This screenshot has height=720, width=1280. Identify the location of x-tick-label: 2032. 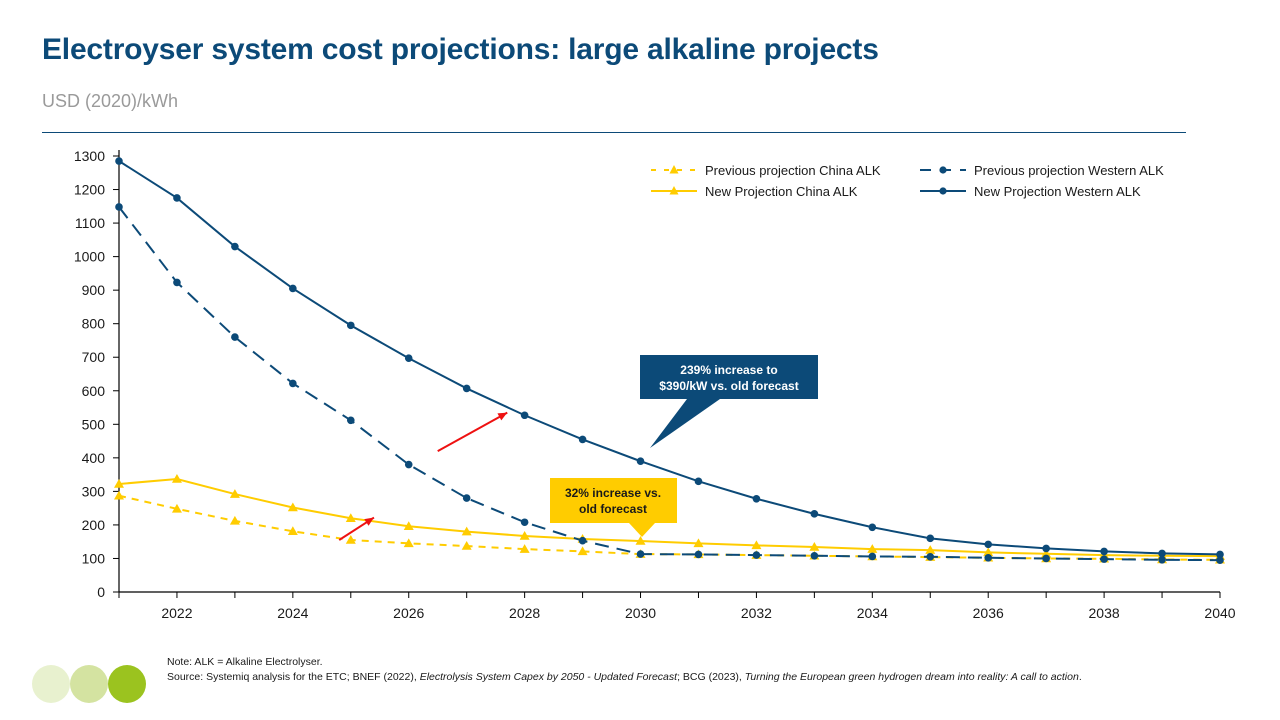
(756, 613).